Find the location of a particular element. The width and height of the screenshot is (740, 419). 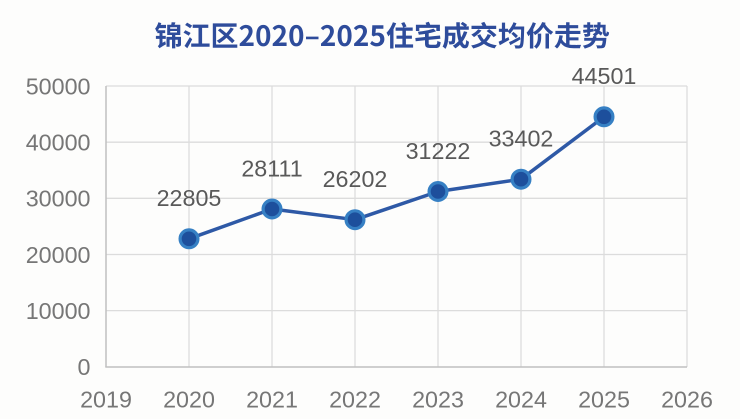

svg-text: 2019 is located at coordinates (106, 399).